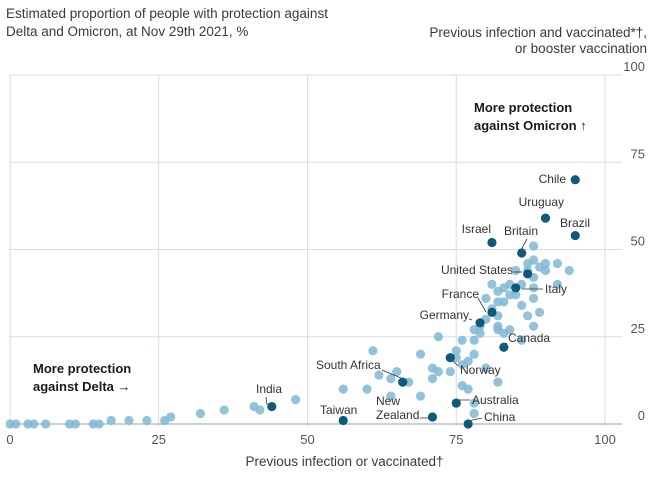  What do you see at coordinates (444, 315) in the screenshot?
I see `point-label: Germany` at bounding box center [444, 315].